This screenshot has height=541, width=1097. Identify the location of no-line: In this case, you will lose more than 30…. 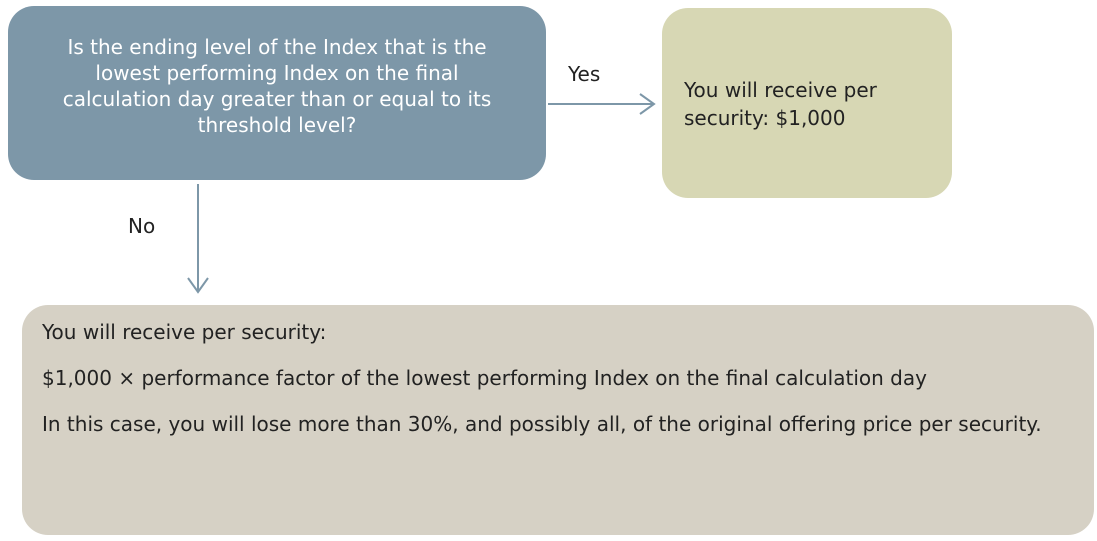
(542, 424).